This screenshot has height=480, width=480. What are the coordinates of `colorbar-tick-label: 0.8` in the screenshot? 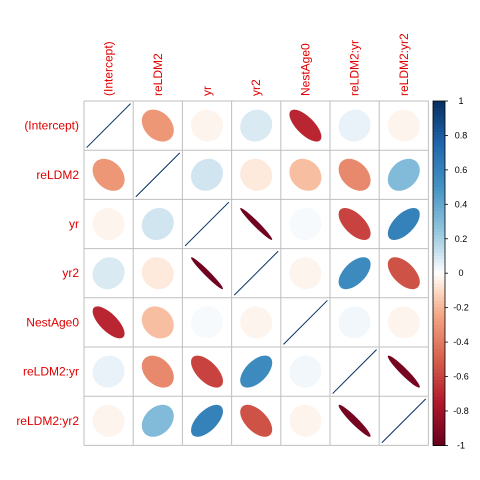 It's located at (461, 135).